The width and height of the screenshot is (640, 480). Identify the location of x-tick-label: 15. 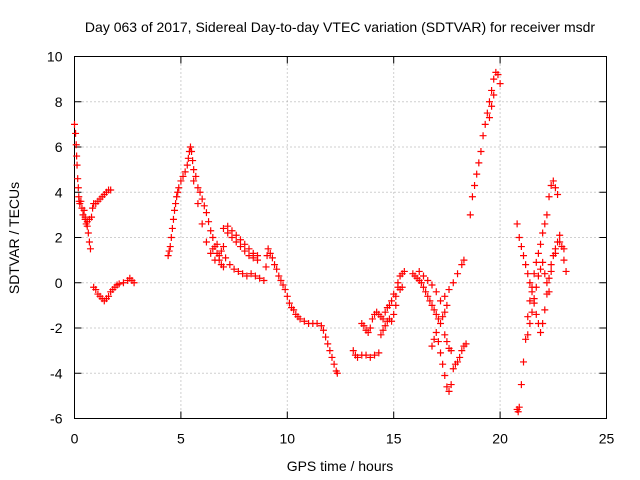
(394, 439).